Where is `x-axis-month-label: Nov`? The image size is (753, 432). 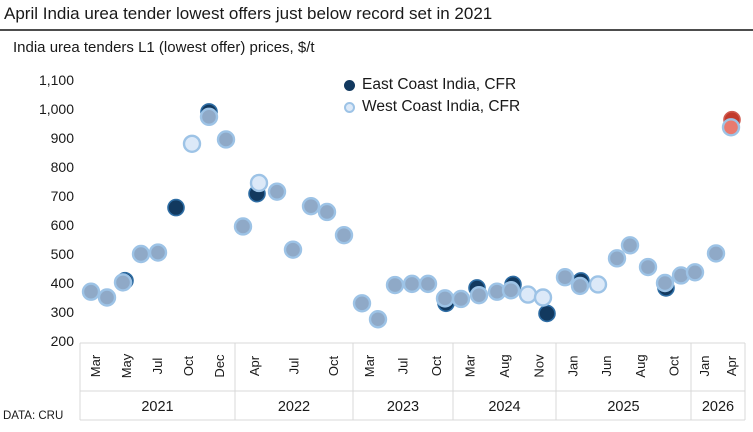 x-axis-month-label: Nov is located at coordinates (538, 366).